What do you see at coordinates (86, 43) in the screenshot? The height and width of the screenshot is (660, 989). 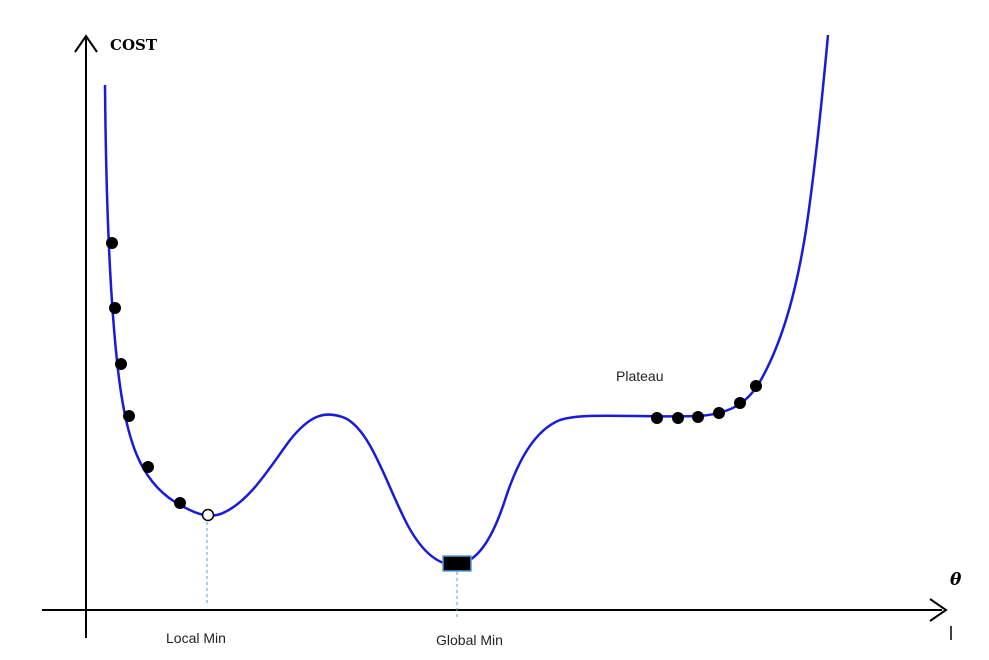 I see `y-axis-arrowhead` at bounding box center [86, 43].